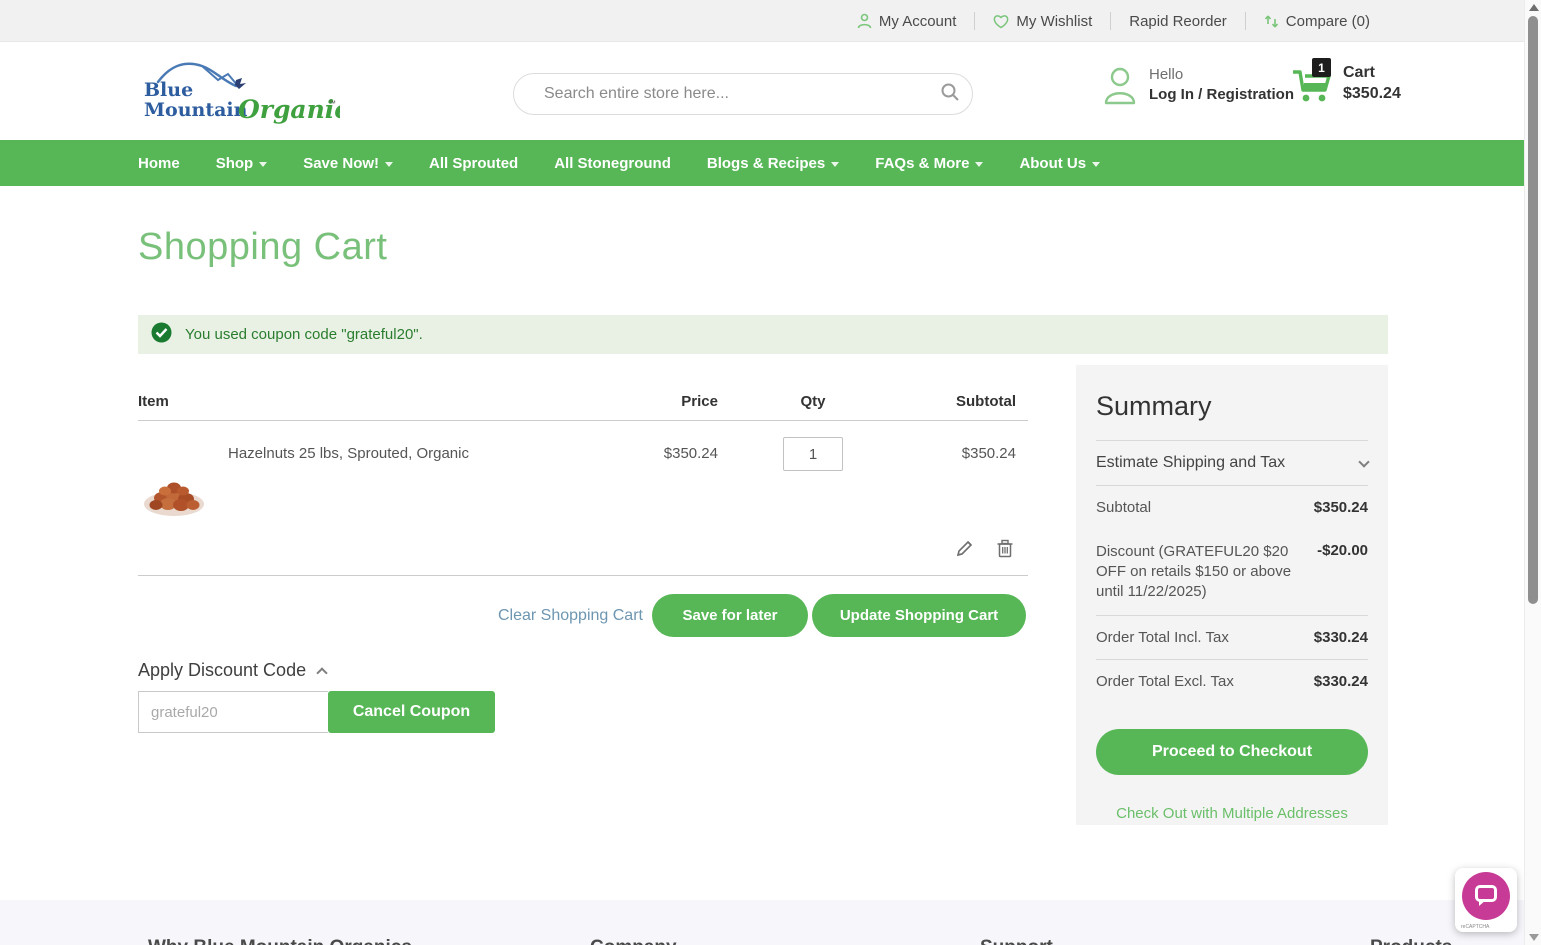 This screenshot has width=1541, height=945. I want to click on my-wishlist-link: My Wishlist, so click(1042, 21).